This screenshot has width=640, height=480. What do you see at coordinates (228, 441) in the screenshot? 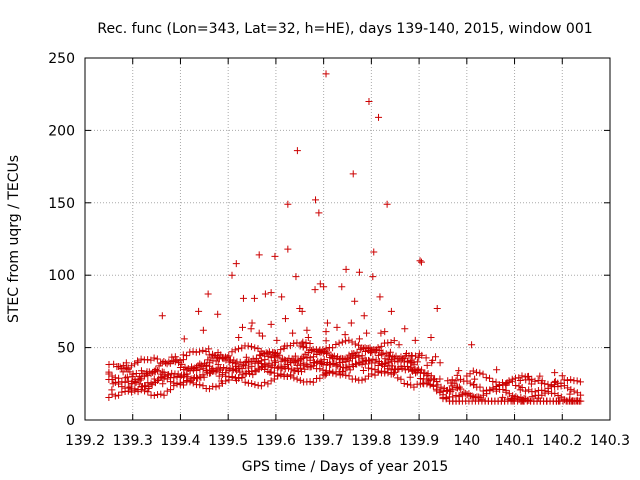
I see `x-tick-label: 139.5` at bounding box center [228, 441].